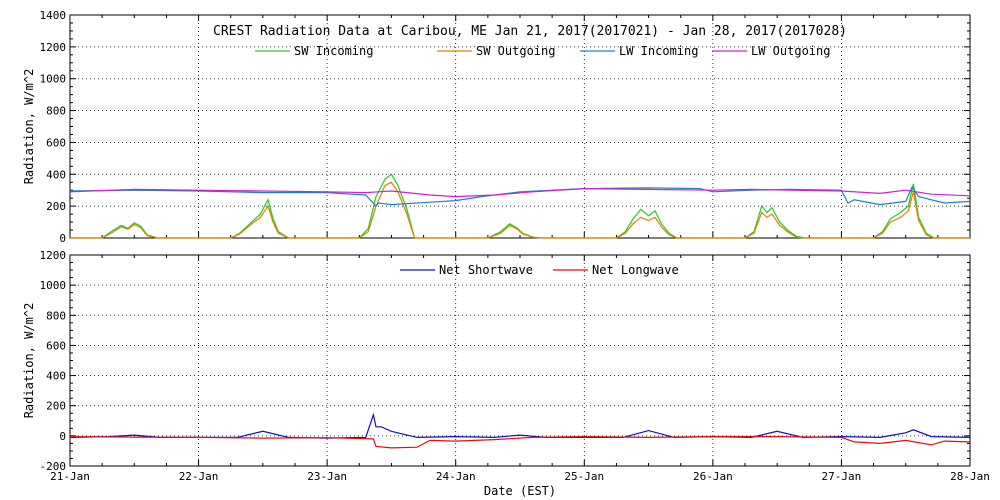 This screenshot has height=500, width=1000. Describe the element at coordinates (584, 476) in the screenshot. I see `x-tick-label: 25-Jan` at that location.